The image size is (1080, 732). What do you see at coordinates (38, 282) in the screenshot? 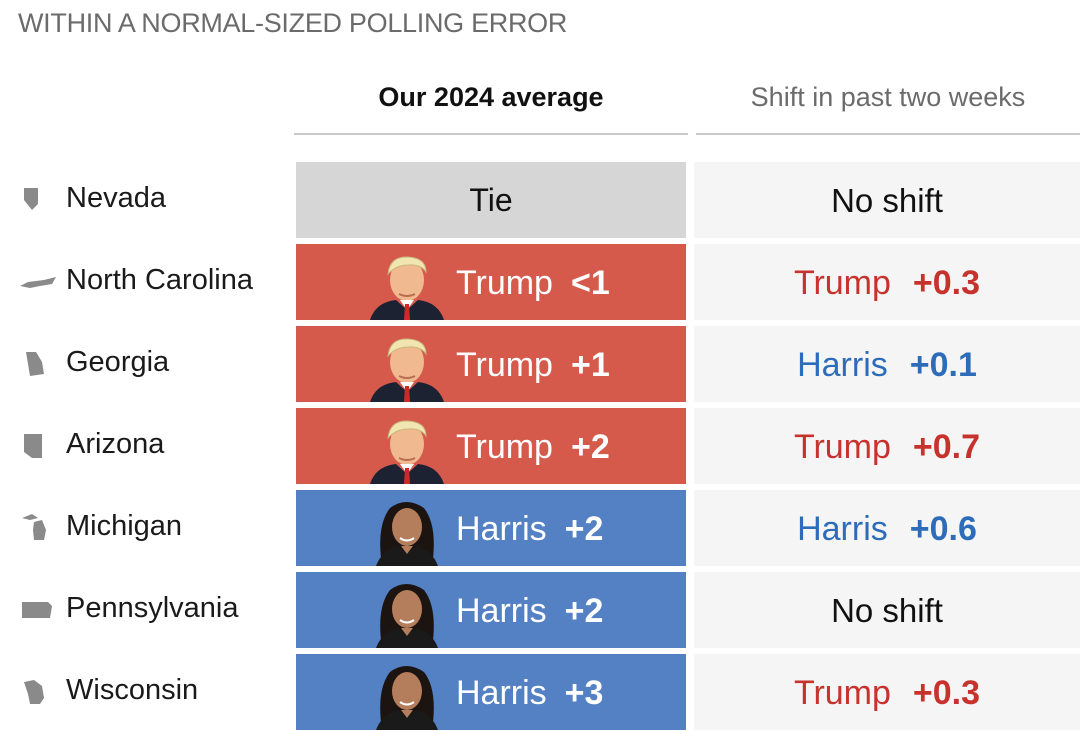
I see `north-carolina-shape-icon` at bounding box center [38, 282].